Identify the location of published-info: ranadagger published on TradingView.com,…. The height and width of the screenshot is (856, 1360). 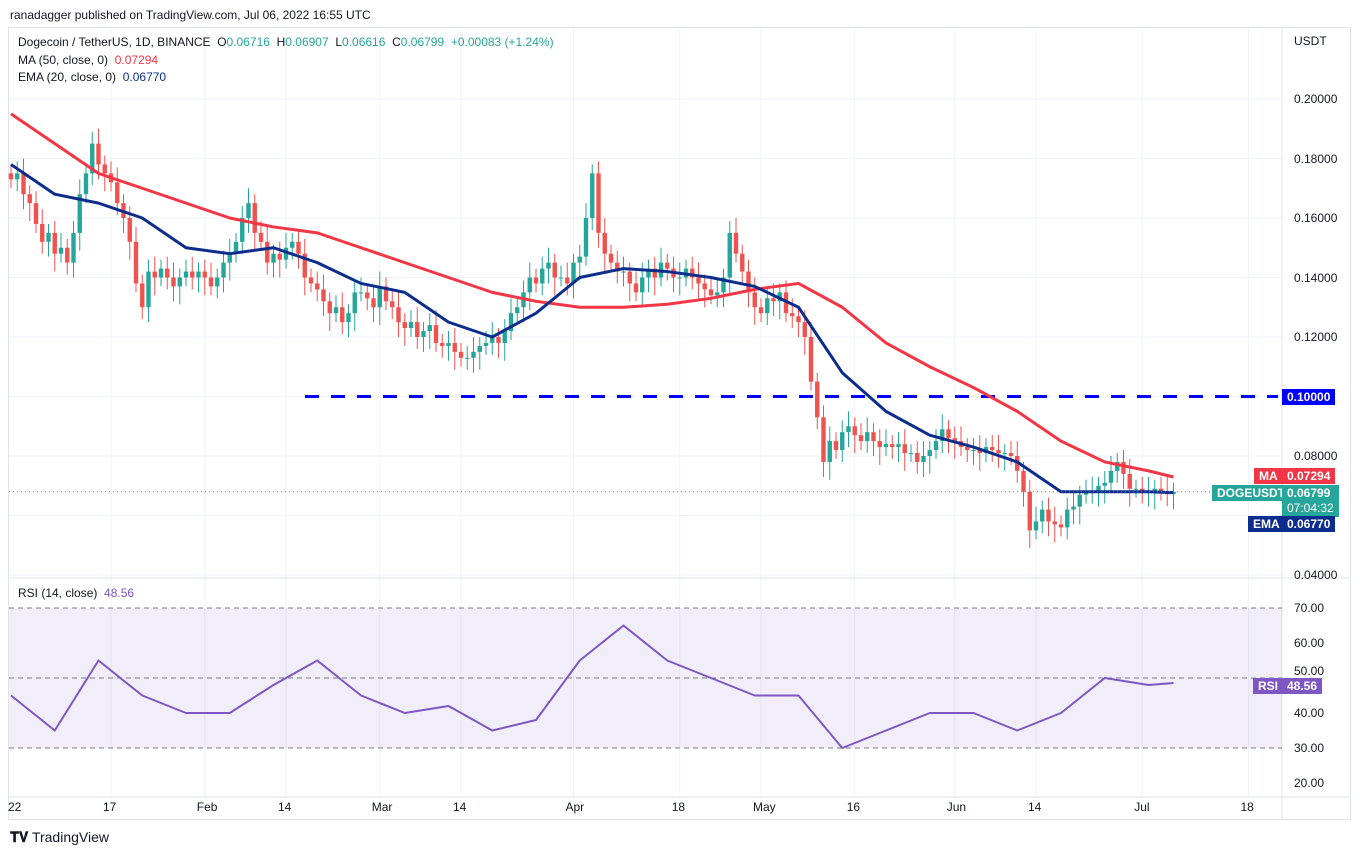
(190, 15).